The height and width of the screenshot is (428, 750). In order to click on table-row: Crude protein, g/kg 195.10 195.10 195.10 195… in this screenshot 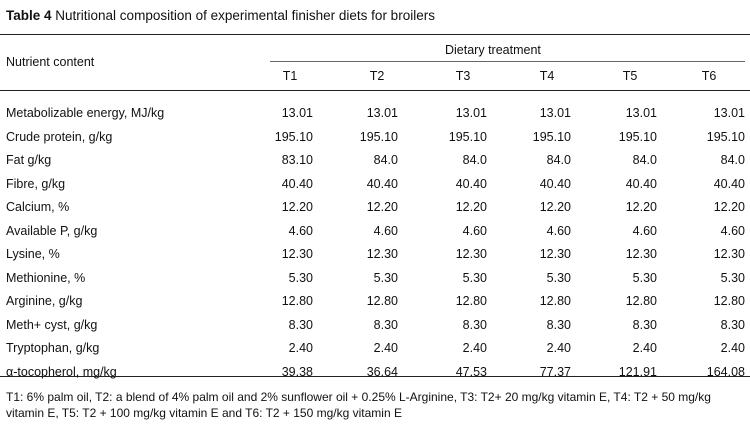, I will do `click(375, 141)`.